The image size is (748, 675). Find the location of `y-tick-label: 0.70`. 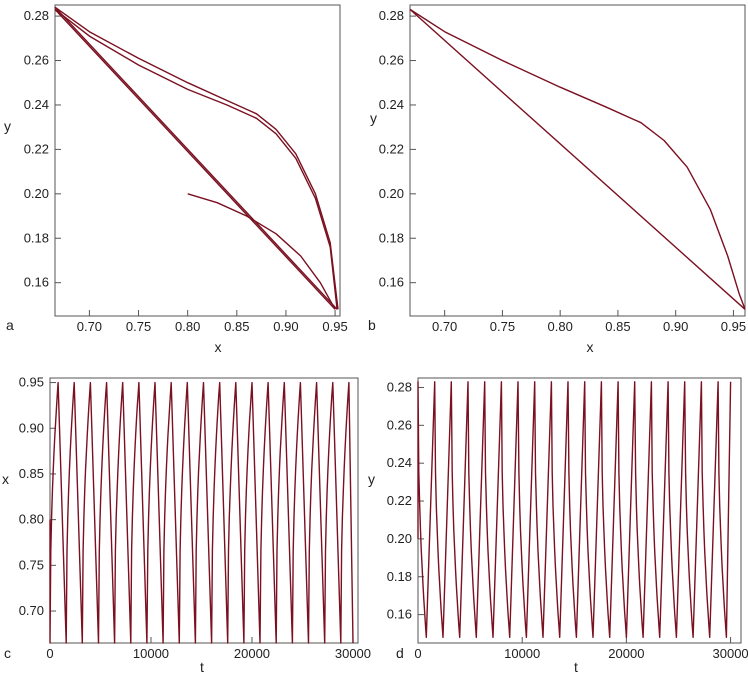

y-tick-label: 0.70 is located at coordinates (31, 610).